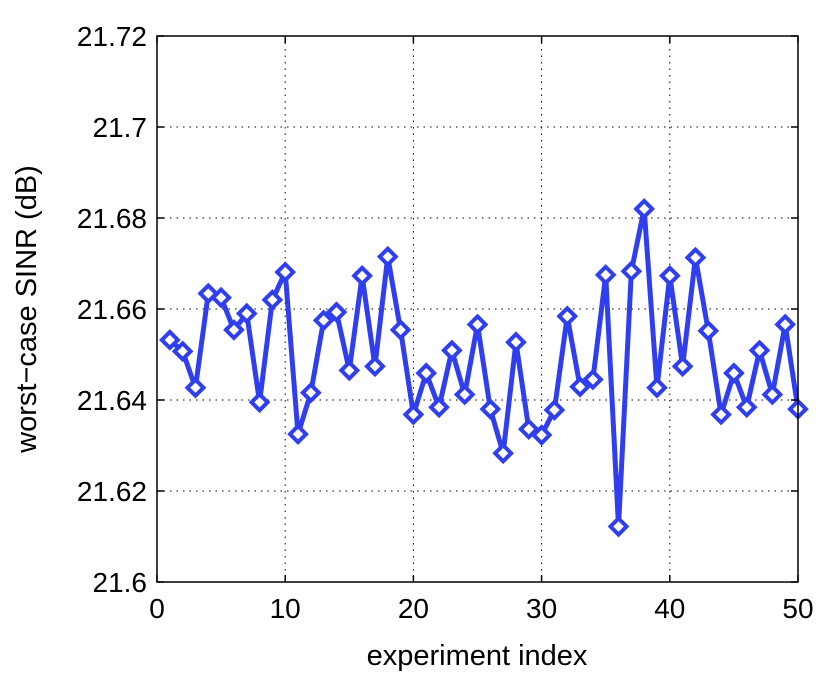 The width and height of the screenshot is (830, 687). I want to click on x-tick-label: 10, so click(285, 608).